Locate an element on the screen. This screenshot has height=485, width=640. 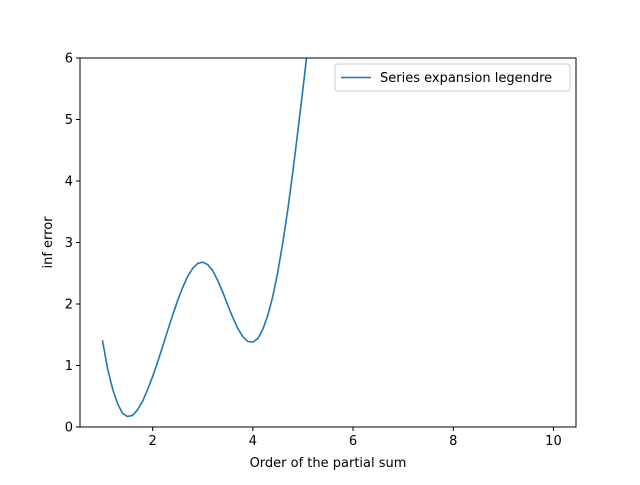
y-tick-label: 1 is located at coordinates (69, 366).